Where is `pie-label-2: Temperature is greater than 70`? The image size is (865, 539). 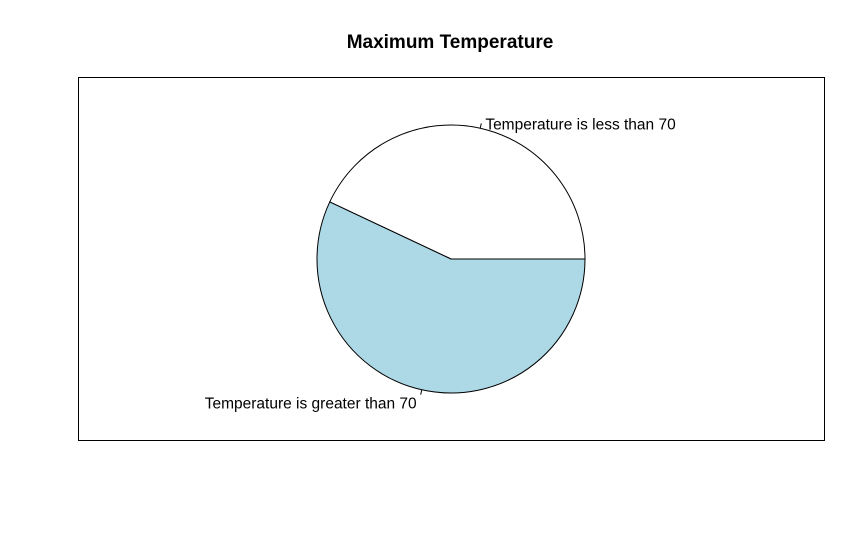 pie-label-2: Temperature is greater than 70 is located at coordinates (311, 404).